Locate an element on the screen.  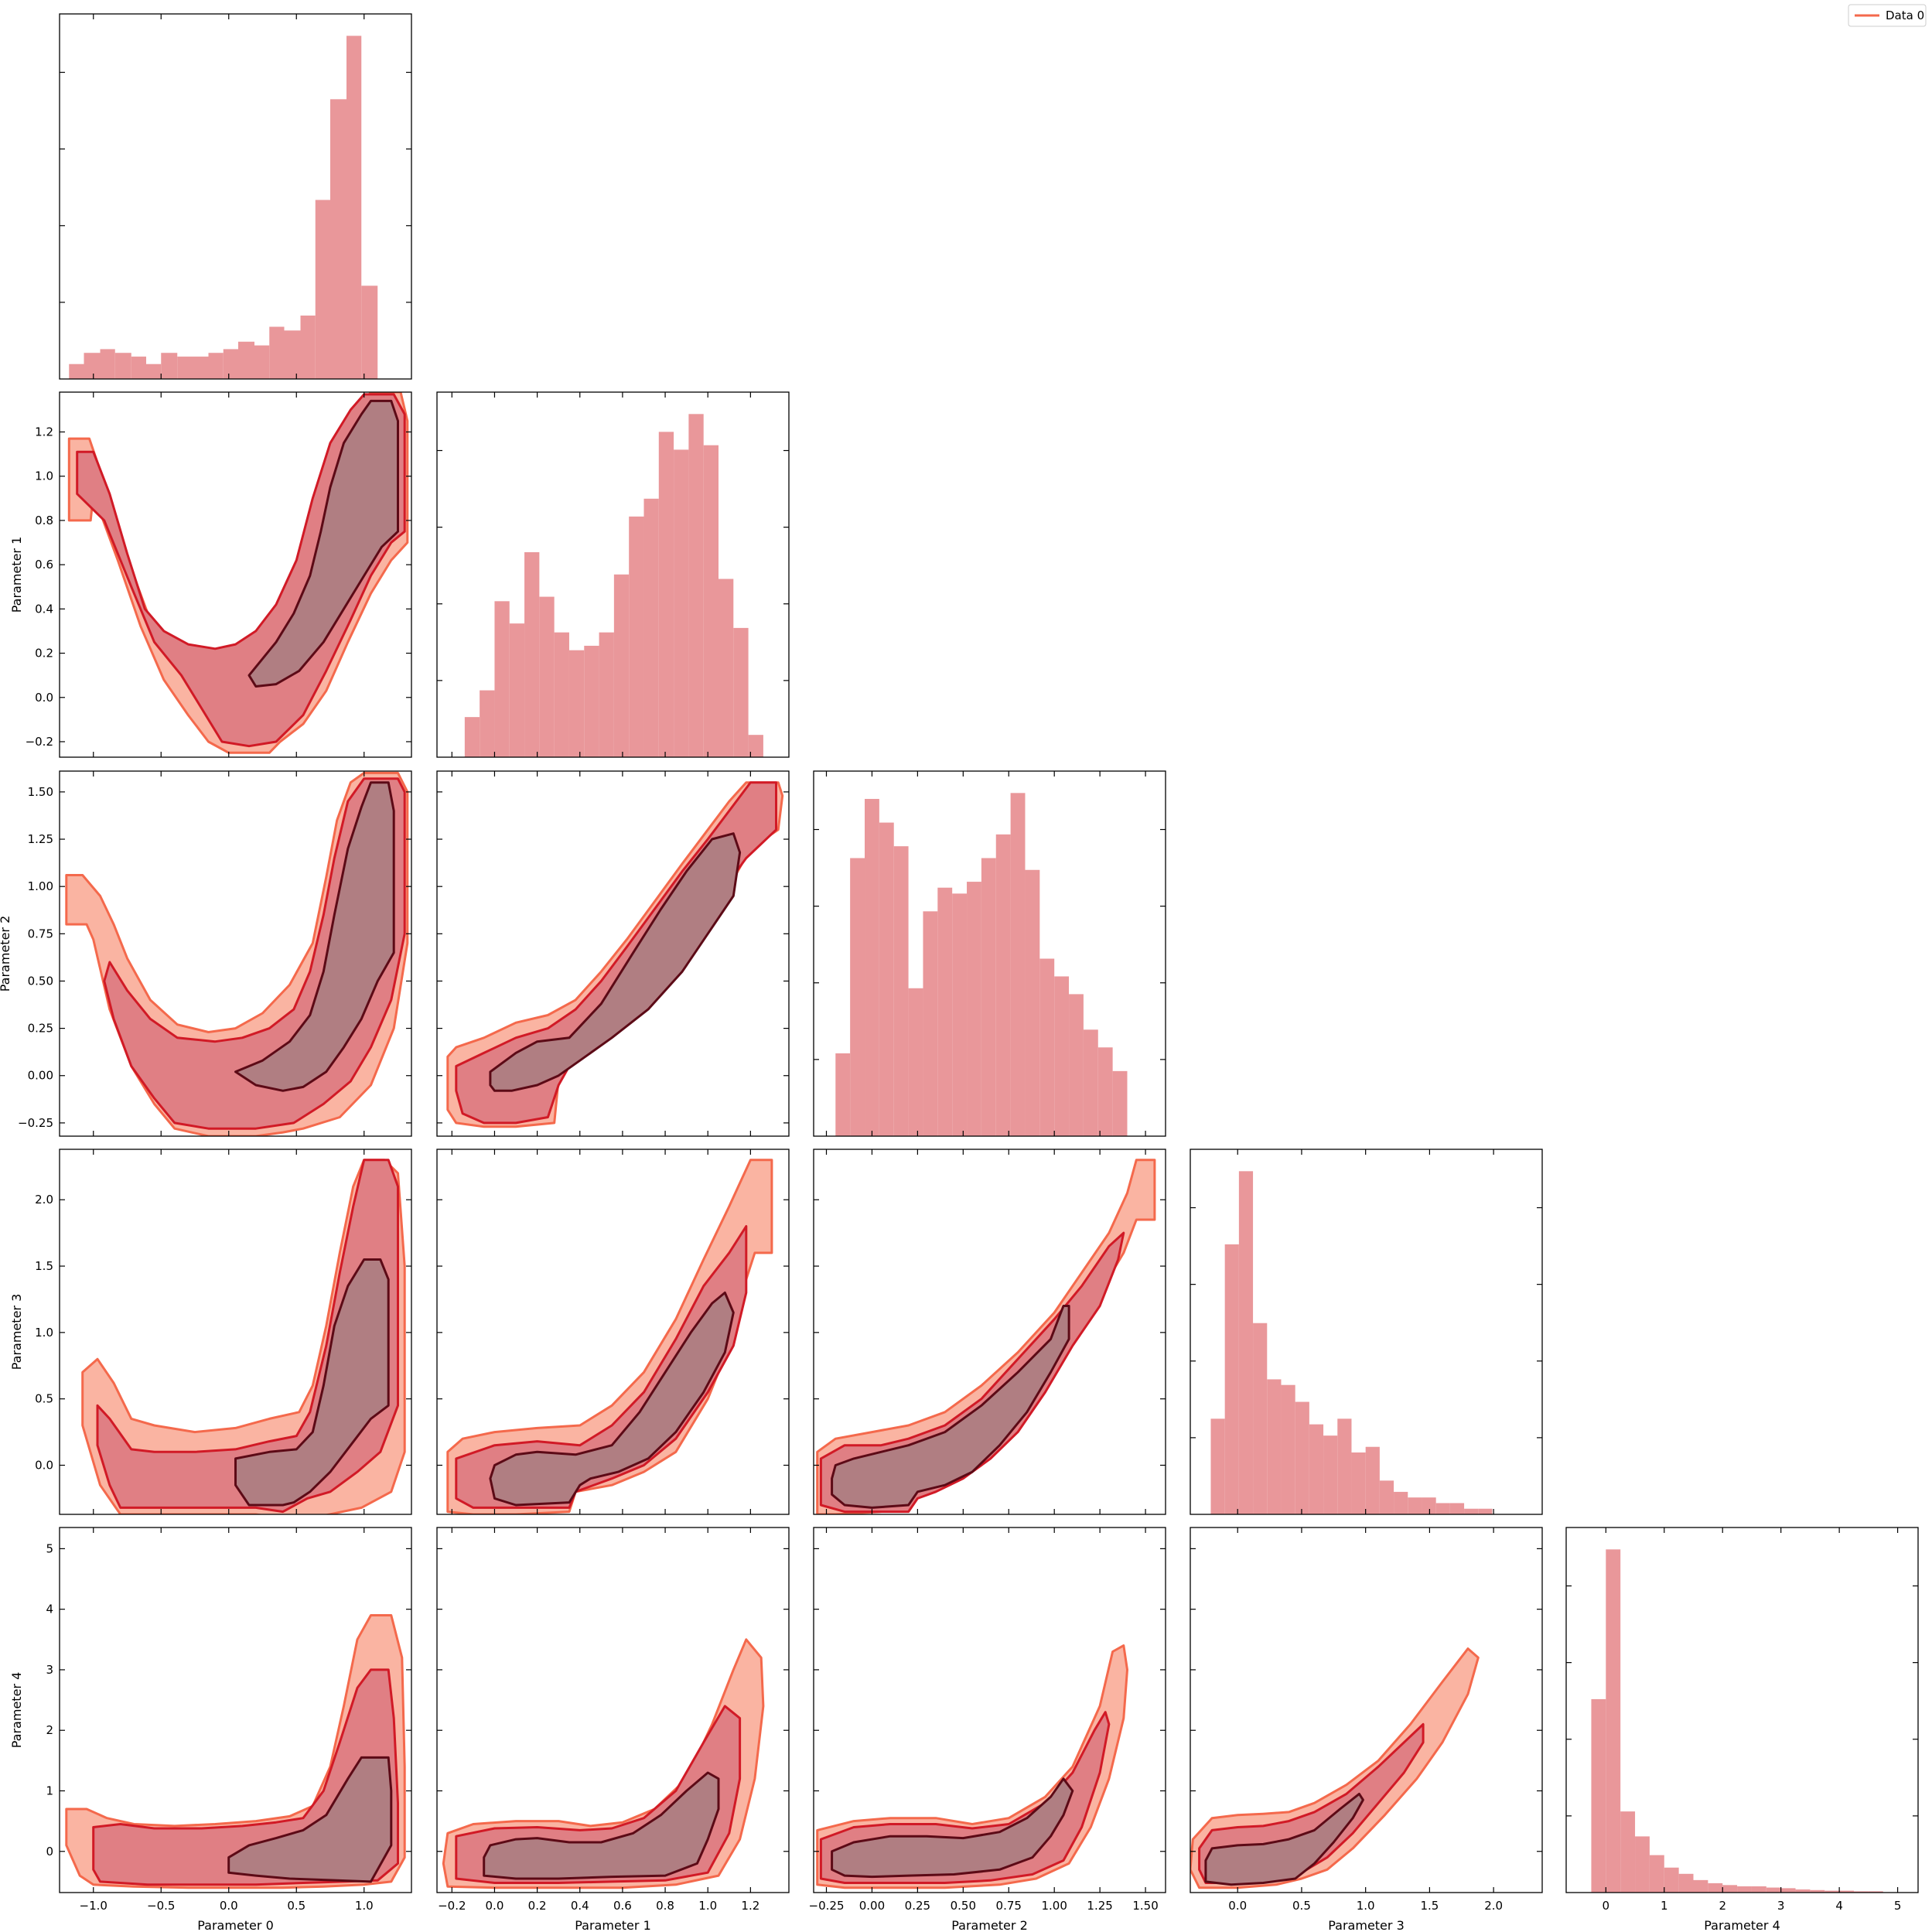
panel-4-1: −0.2 0.0 0.2 0.4 0.6 0.8 1.0 1.2 Parameter 1 is located at coordinates (613, 1729).